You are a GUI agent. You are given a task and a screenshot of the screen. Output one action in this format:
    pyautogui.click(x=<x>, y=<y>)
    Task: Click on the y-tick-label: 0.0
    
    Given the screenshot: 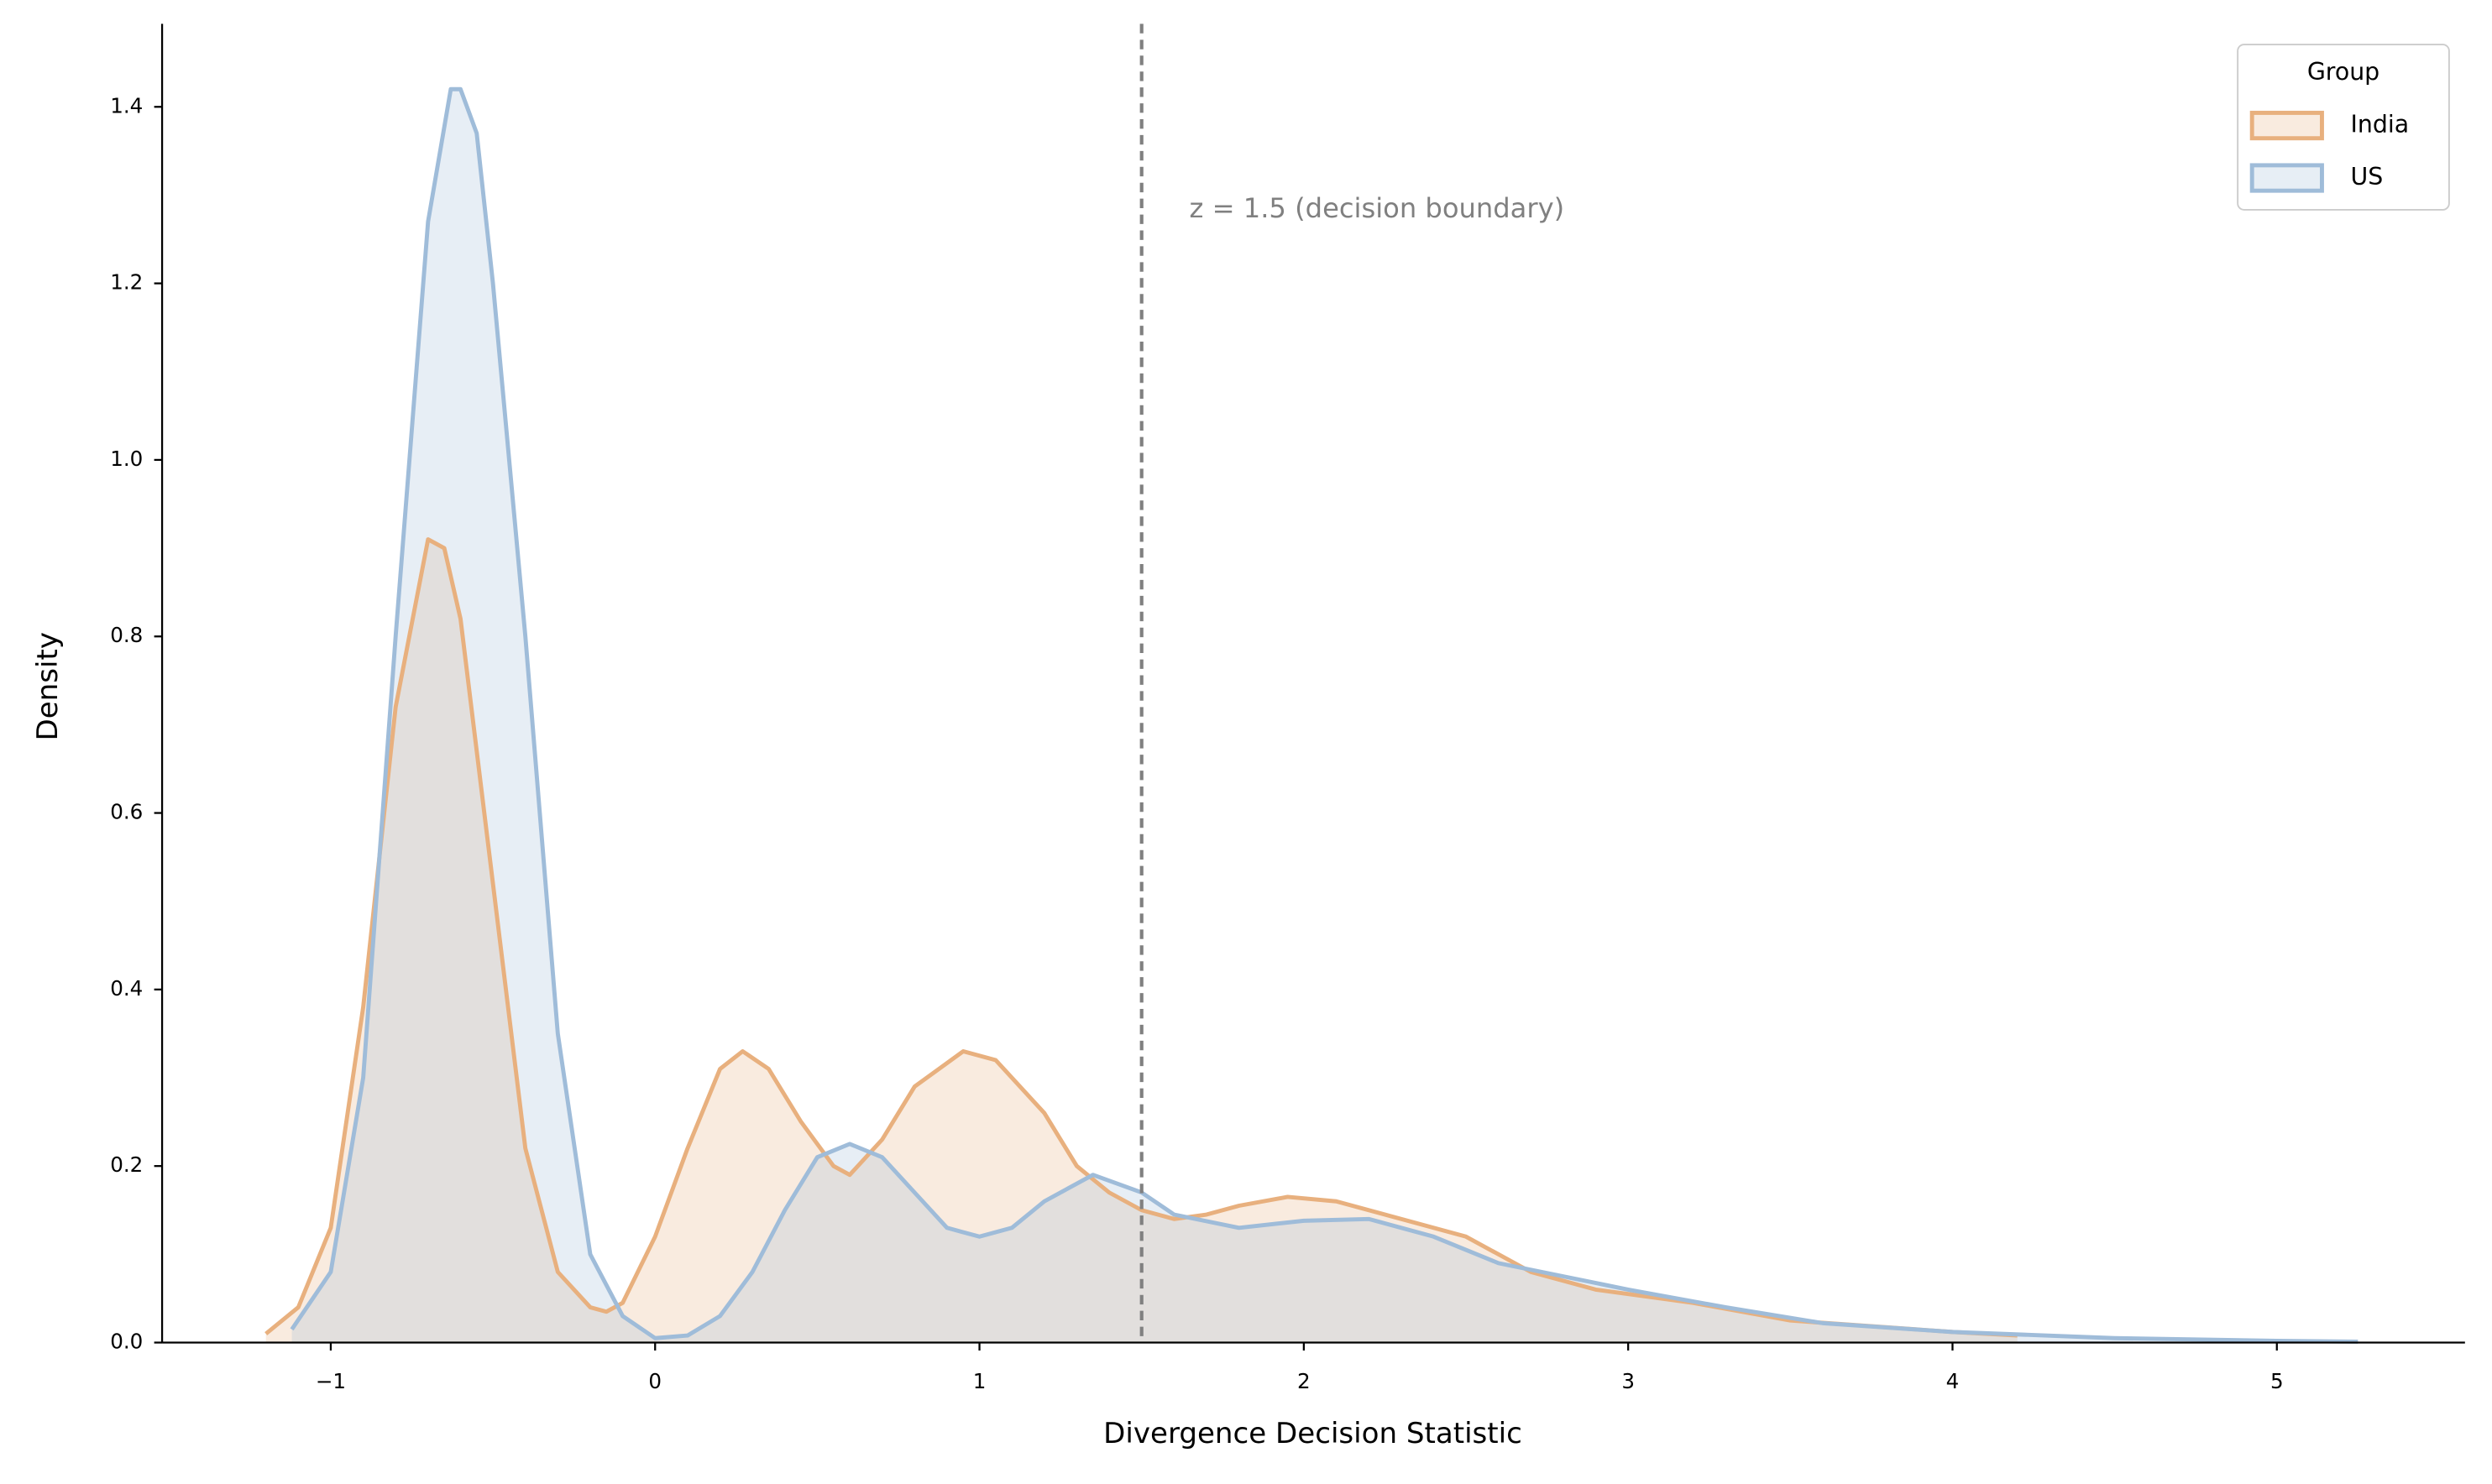 What is the action you would take?
    pyautogui.click(x=126, y=1342)
    